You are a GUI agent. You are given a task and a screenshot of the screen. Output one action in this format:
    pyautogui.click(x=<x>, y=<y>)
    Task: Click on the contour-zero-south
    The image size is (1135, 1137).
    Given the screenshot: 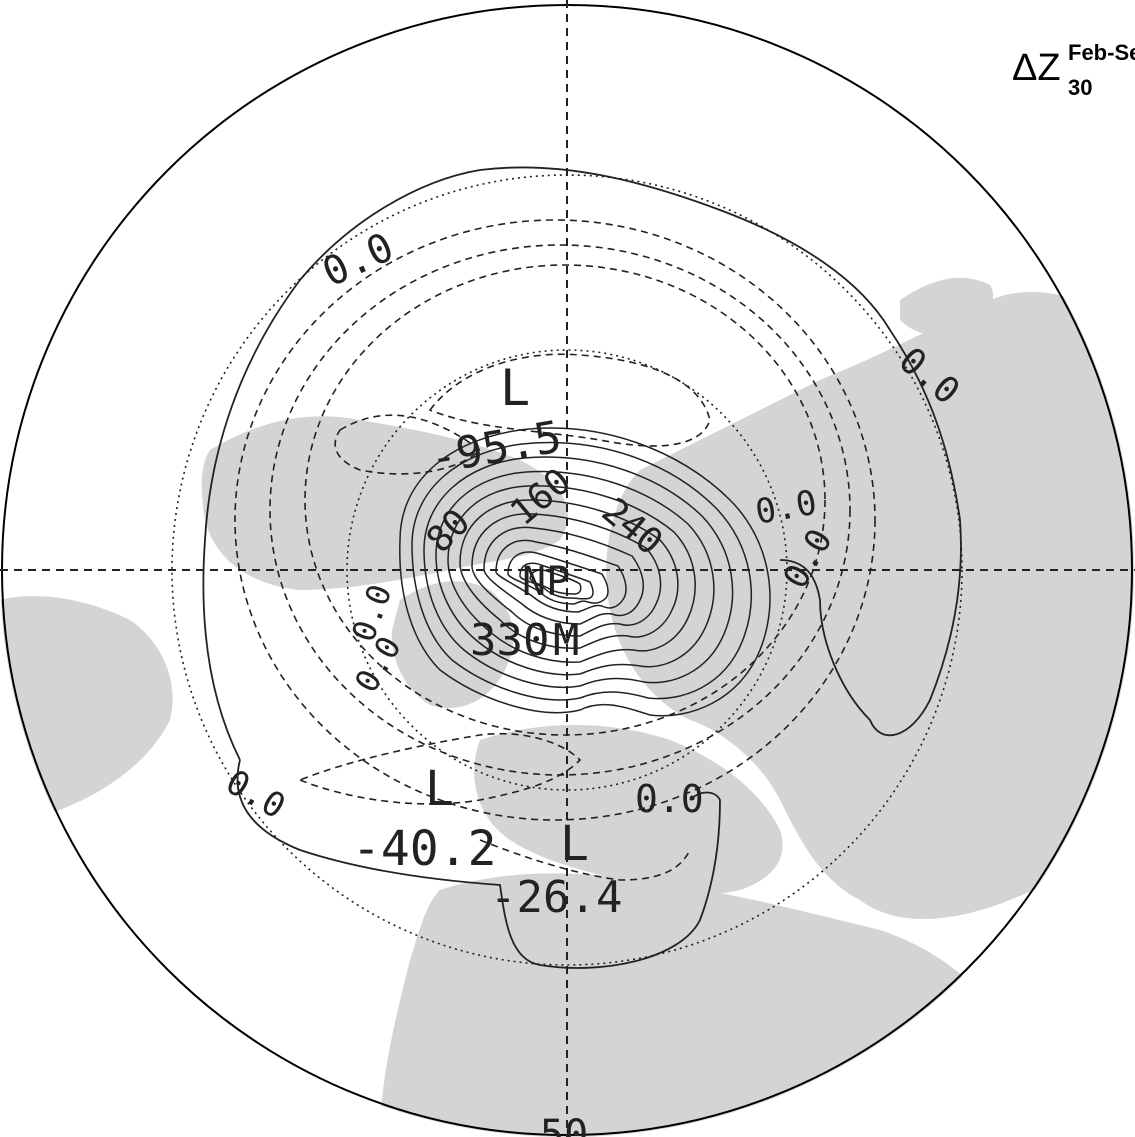 What is the action you would take?
    pyautogui.click(x=478, y=864)
    